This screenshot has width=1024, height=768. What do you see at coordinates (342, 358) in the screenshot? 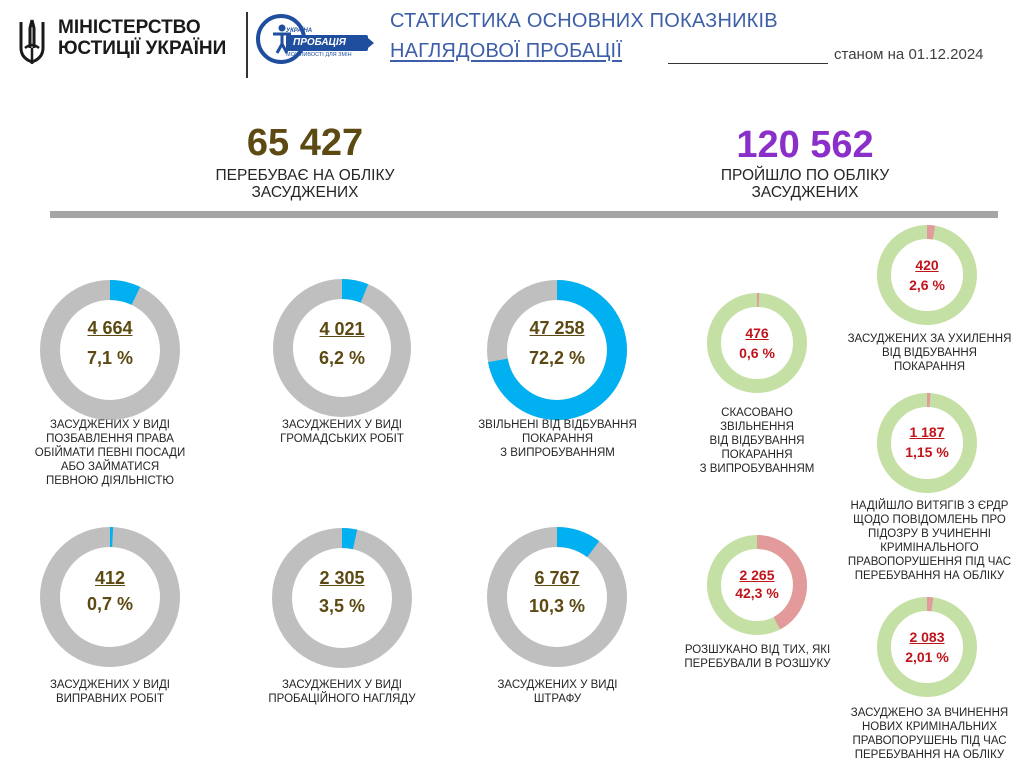
I see `donut-percent: 6,2 %` at bounding box center [342, 358].